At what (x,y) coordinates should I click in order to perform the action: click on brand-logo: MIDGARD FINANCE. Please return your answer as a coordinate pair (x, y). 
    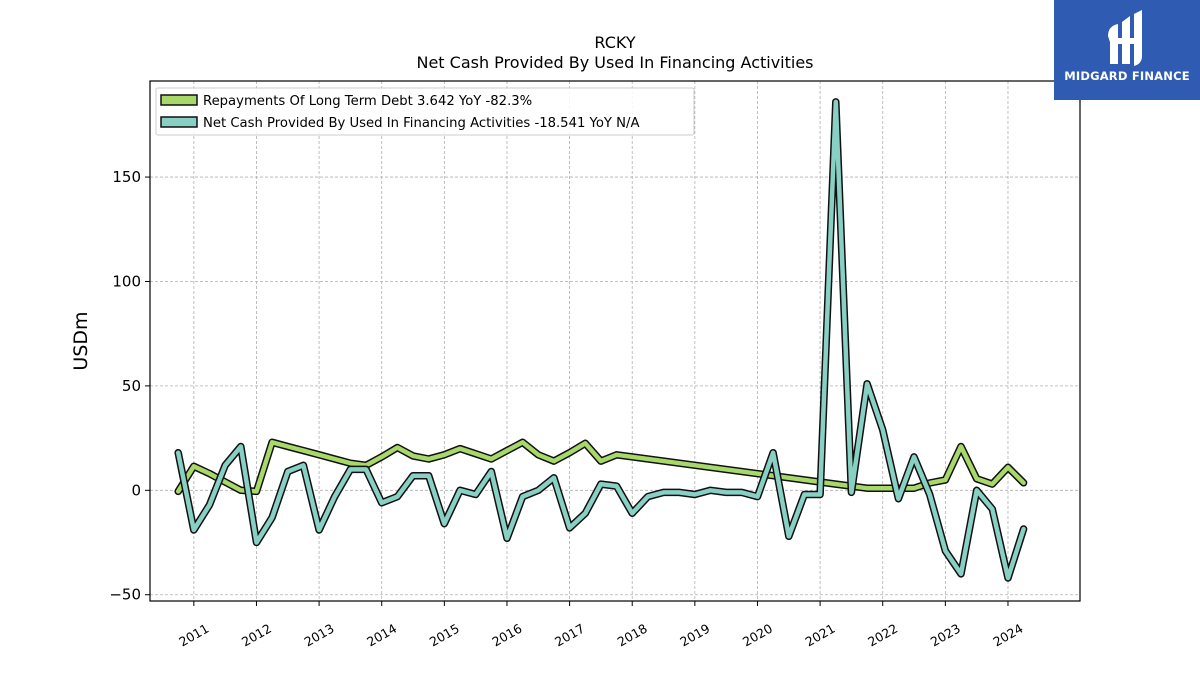
    Looking at the image, I should click on (1127, 50).